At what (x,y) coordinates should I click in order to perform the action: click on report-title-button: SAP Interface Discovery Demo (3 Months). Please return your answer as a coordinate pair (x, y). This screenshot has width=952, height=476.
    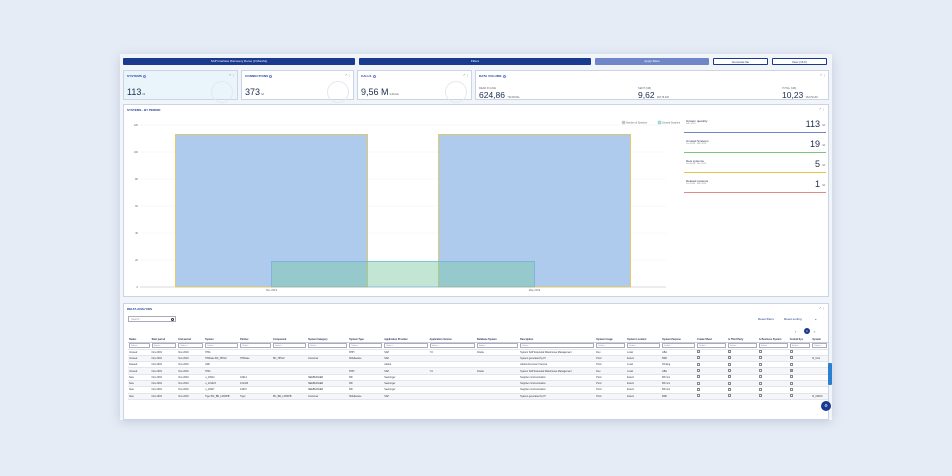
    Looking at the image, I should click on (239, 61).